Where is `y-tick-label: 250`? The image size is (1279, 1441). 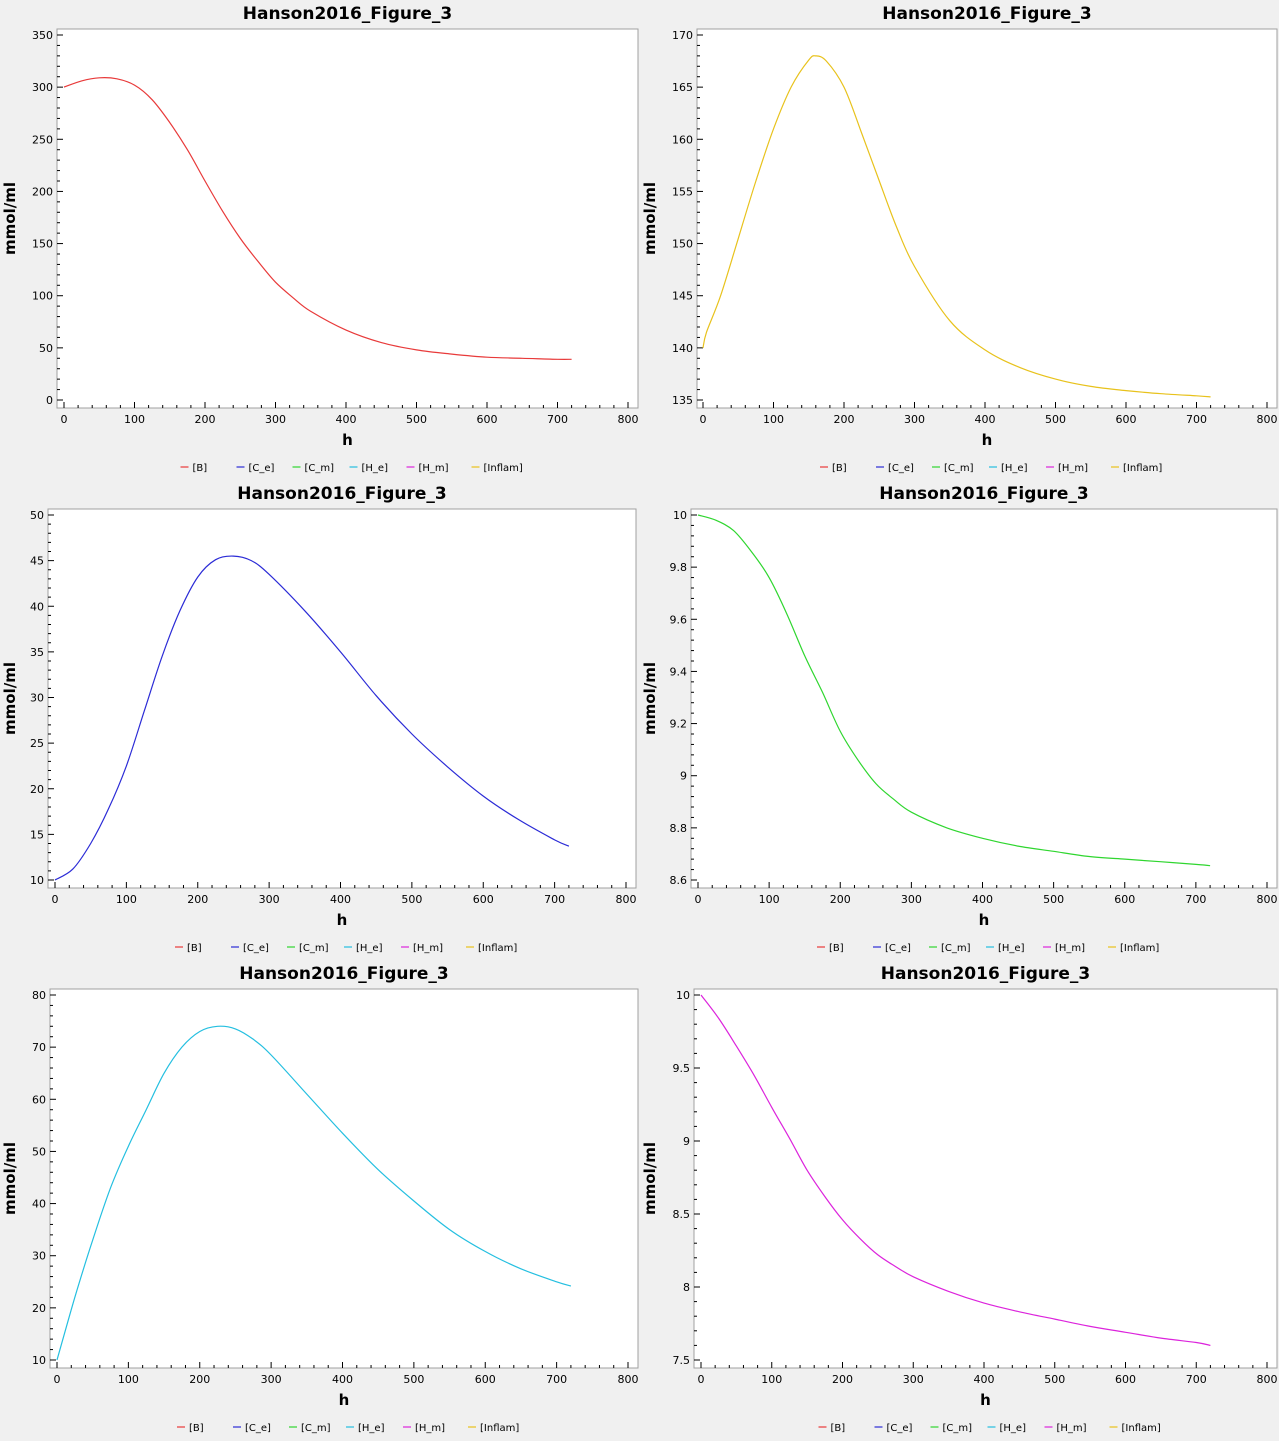 y-tick-label: 250 is located at coordinates (42, 139).